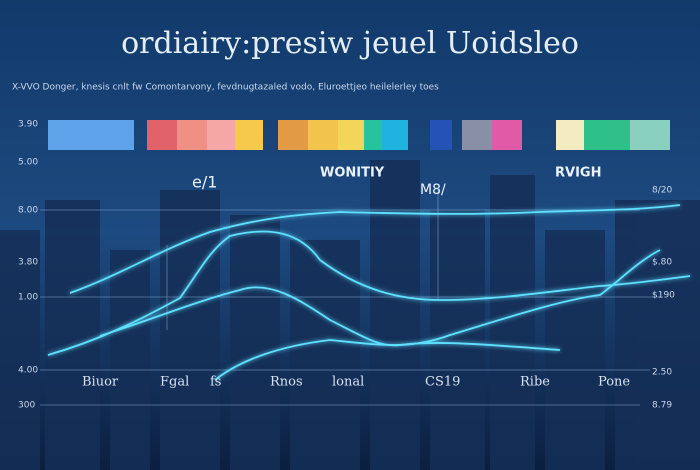  Describe the element at coordinates (100, 382) in the screenshot. I see `bottom-label: Biuor` at that location.